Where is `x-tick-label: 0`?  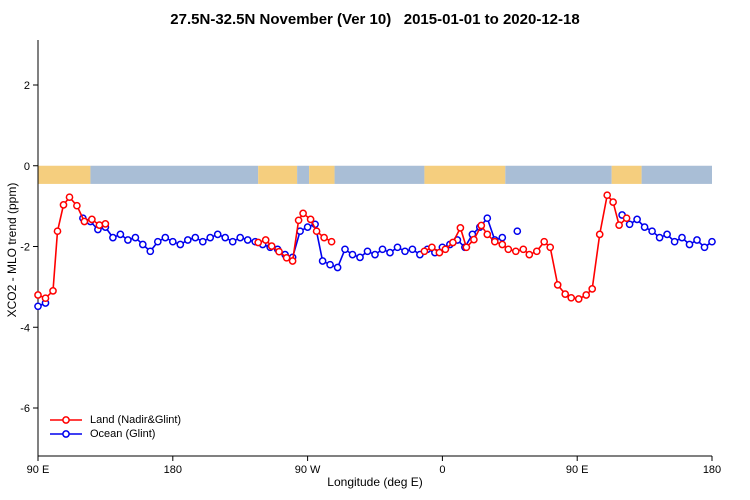 x-tick-label: 0 is located at coordinates (442, 470).